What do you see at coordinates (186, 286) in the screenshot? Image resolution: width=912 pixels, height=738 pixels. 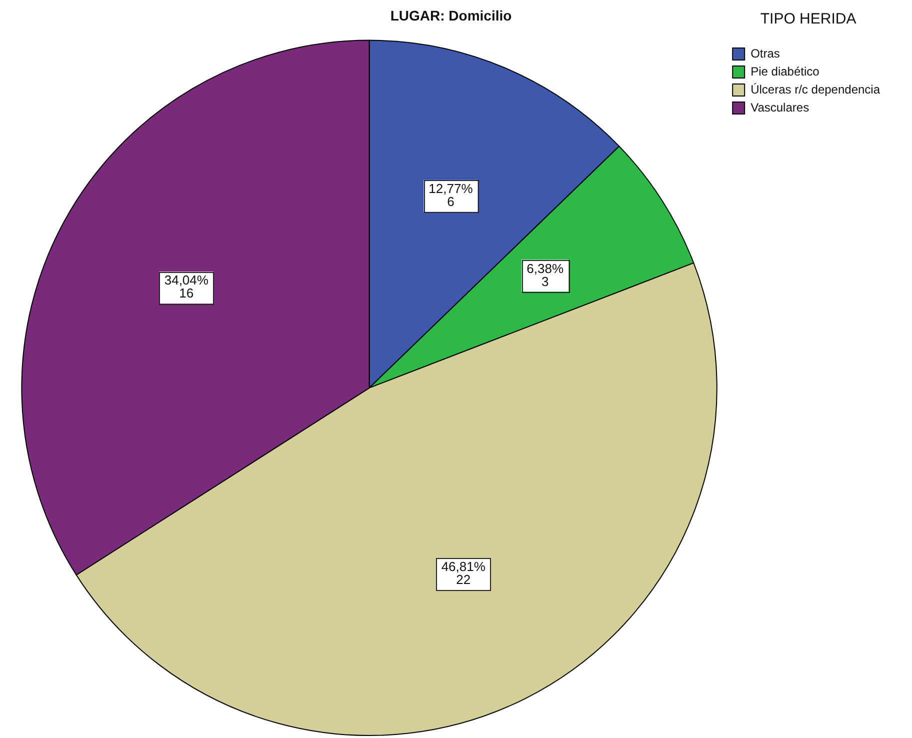 I see `data-label: 34,04% 16` at bounding box center [186, 286].